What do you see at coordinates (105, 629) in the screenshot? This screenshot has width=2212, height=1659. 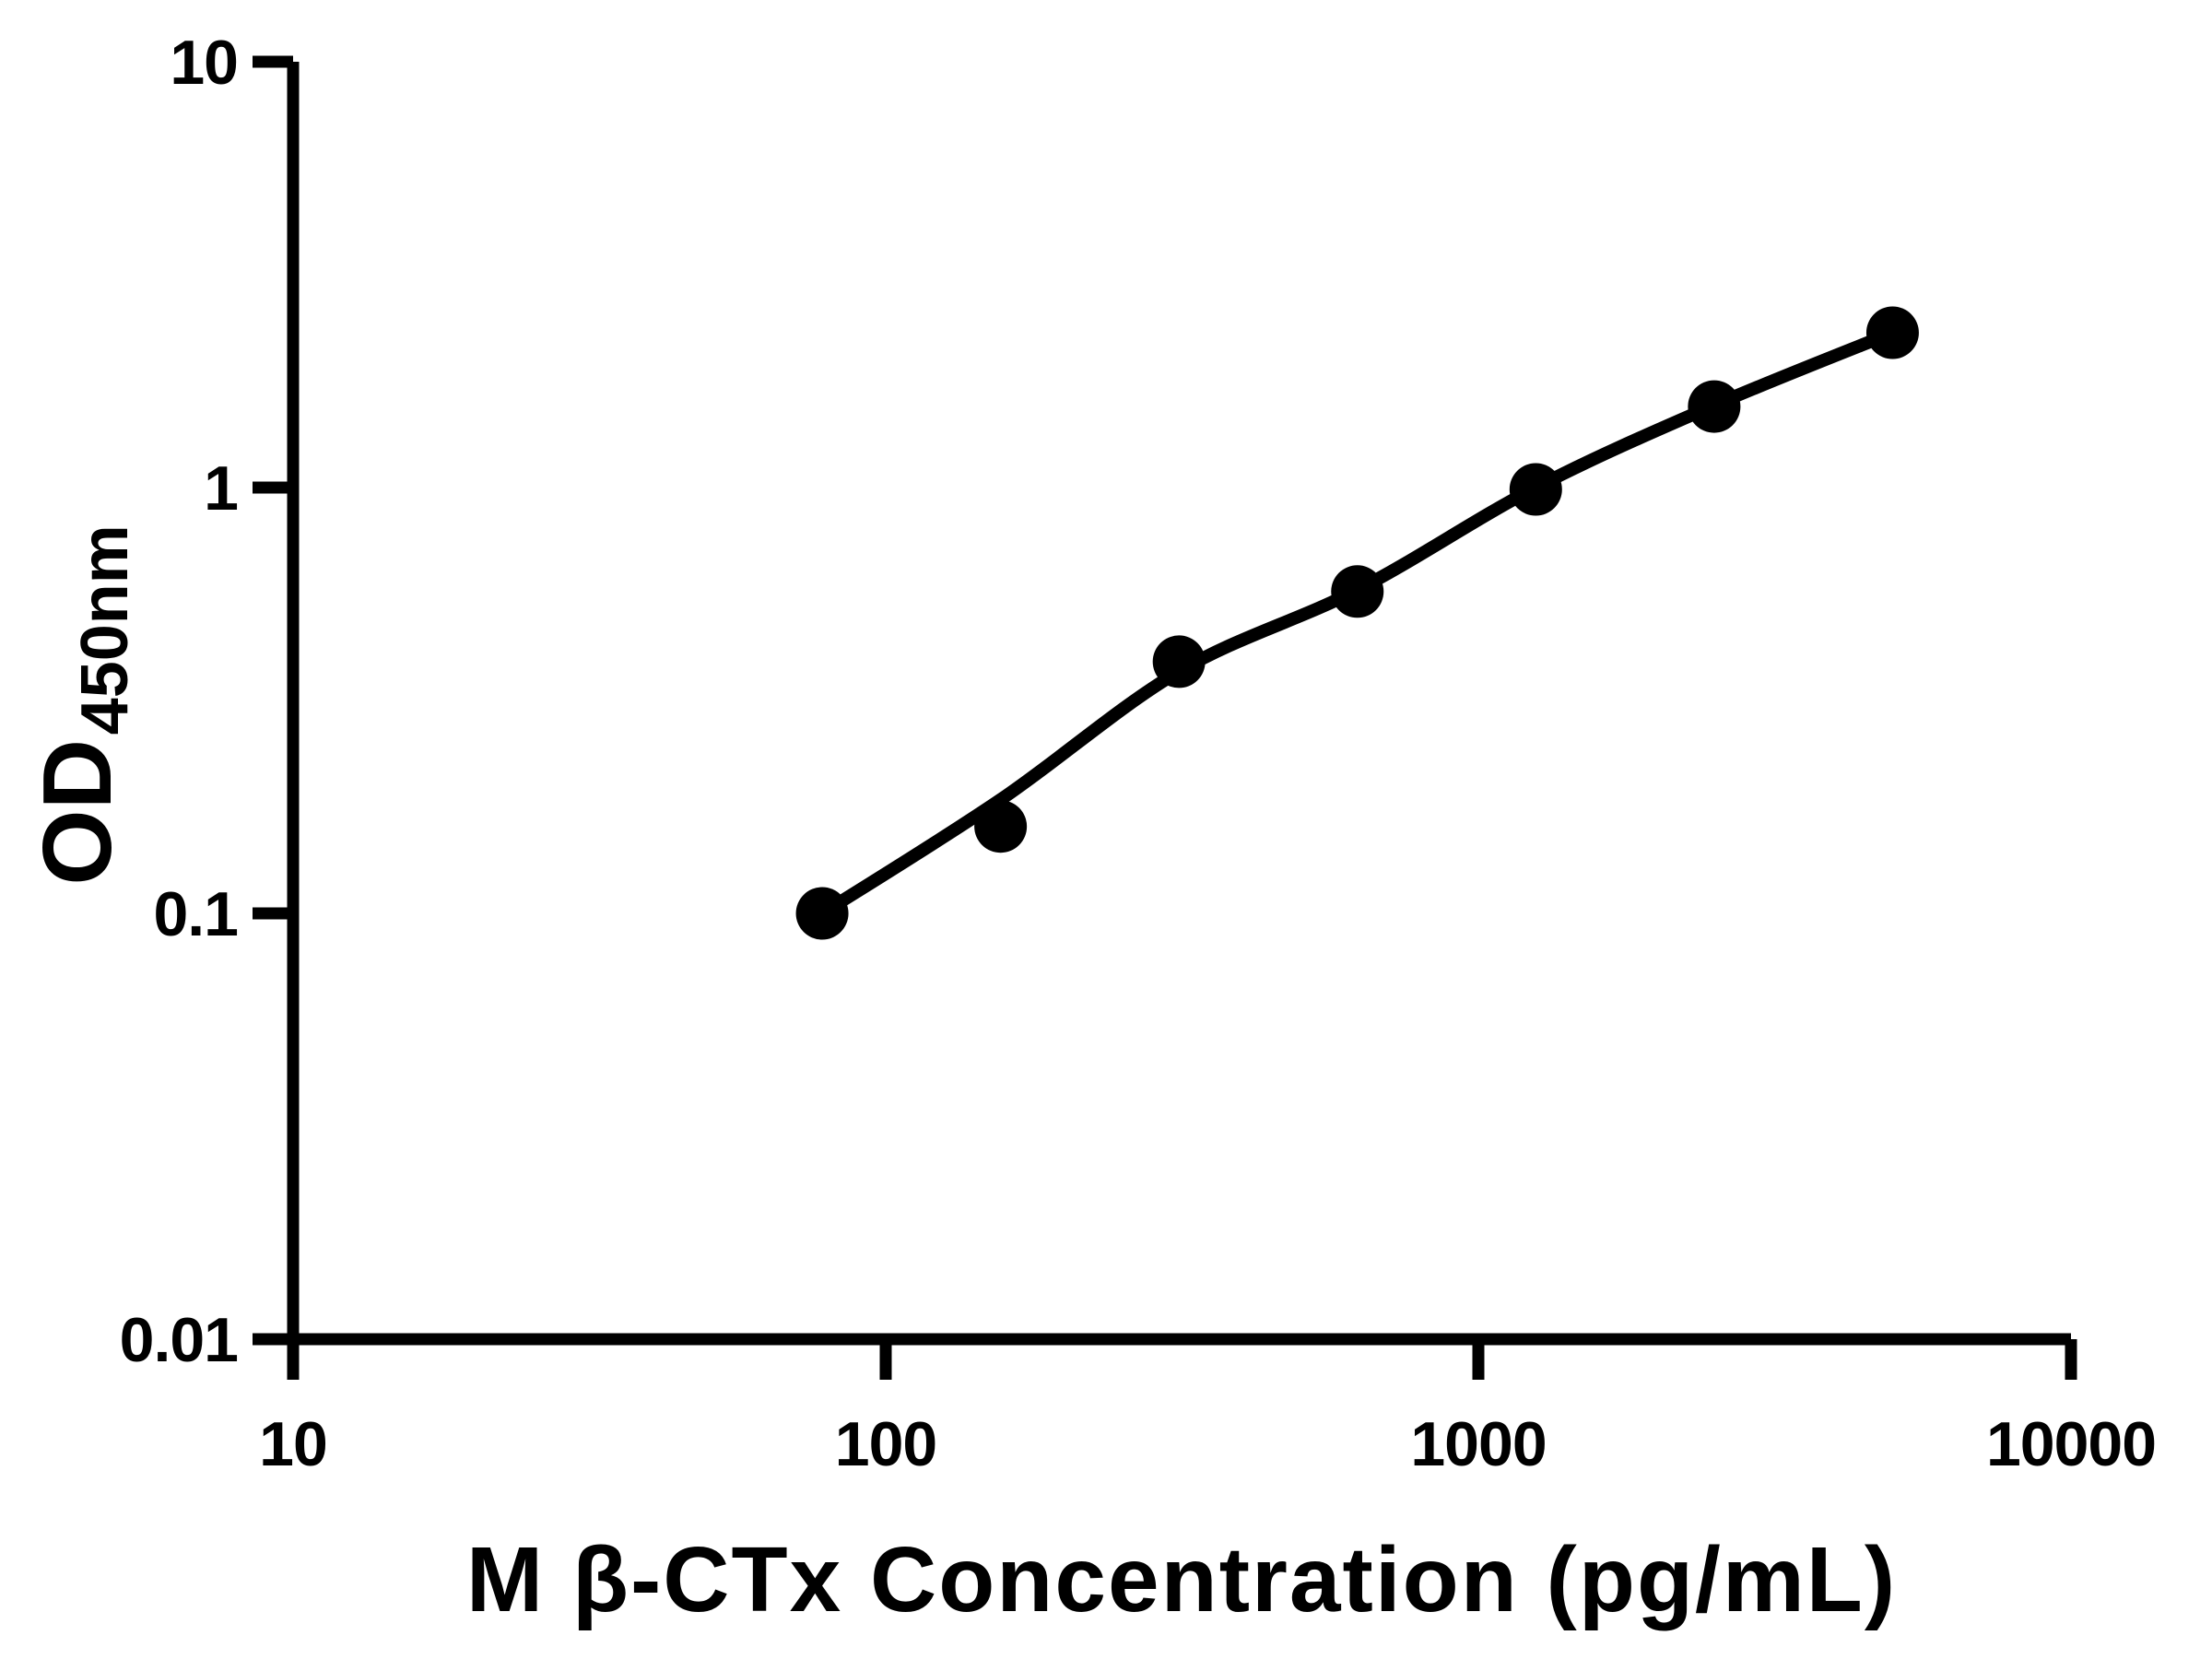 I see `y-axis-title-subscript: 450nm` at bounding box center [105, 629].